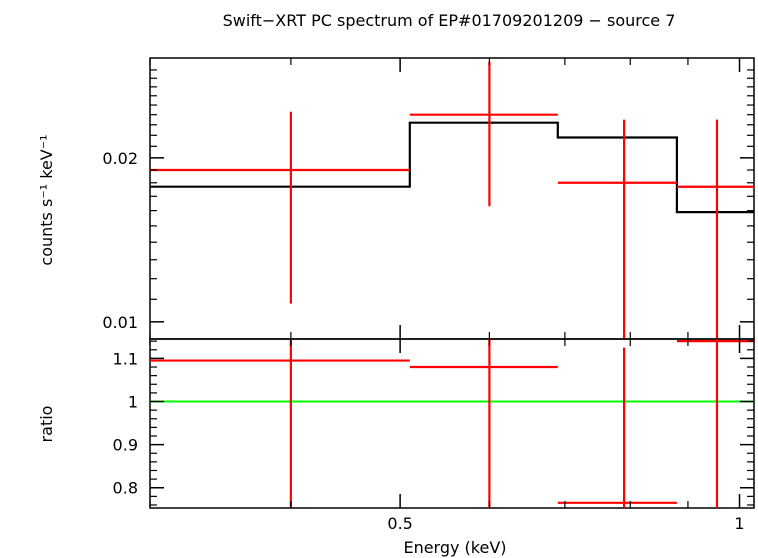  Describe the element at coordinates (125, 488) in the screenshot. I see `ratio-y-tick-label: 0.8` at that location.